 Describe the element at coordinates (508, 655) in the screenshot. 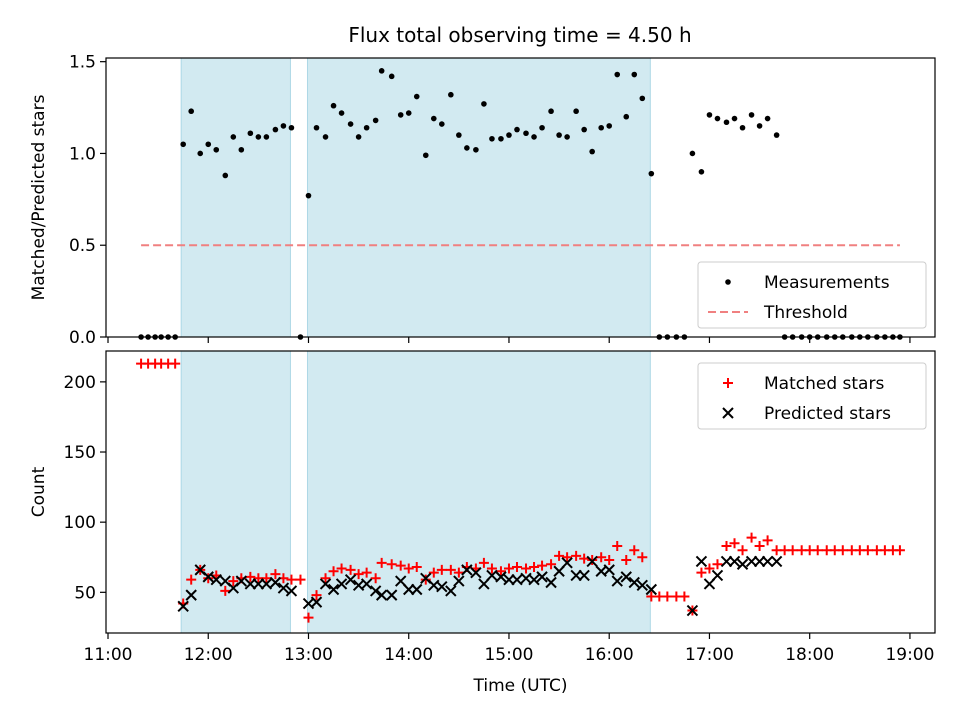

I see `x-tick-label: 15:00` at that location.